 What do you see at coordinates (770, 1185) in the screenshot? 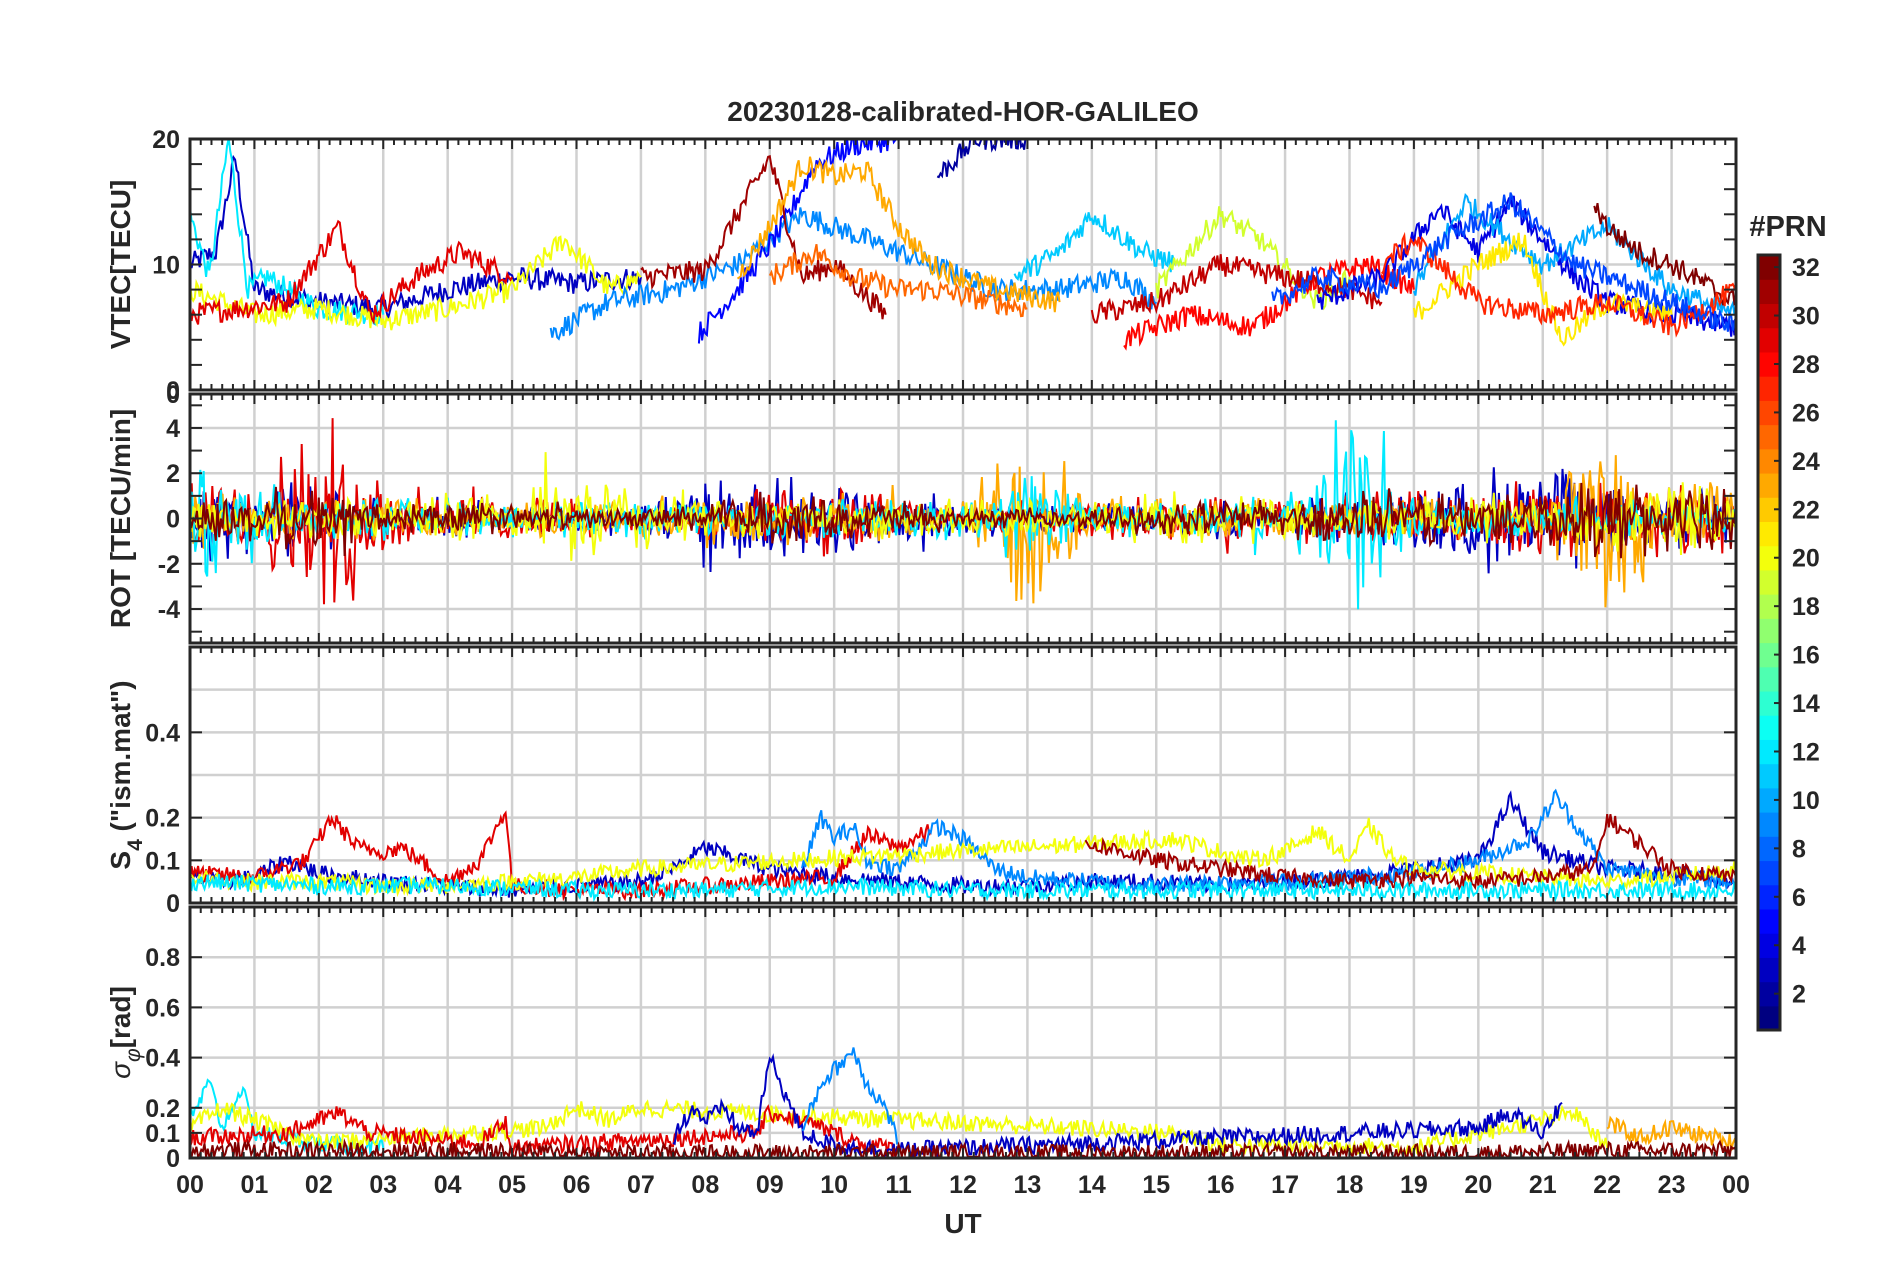
I see `x-tick-label: 09` at bounding box center [770, 1185].